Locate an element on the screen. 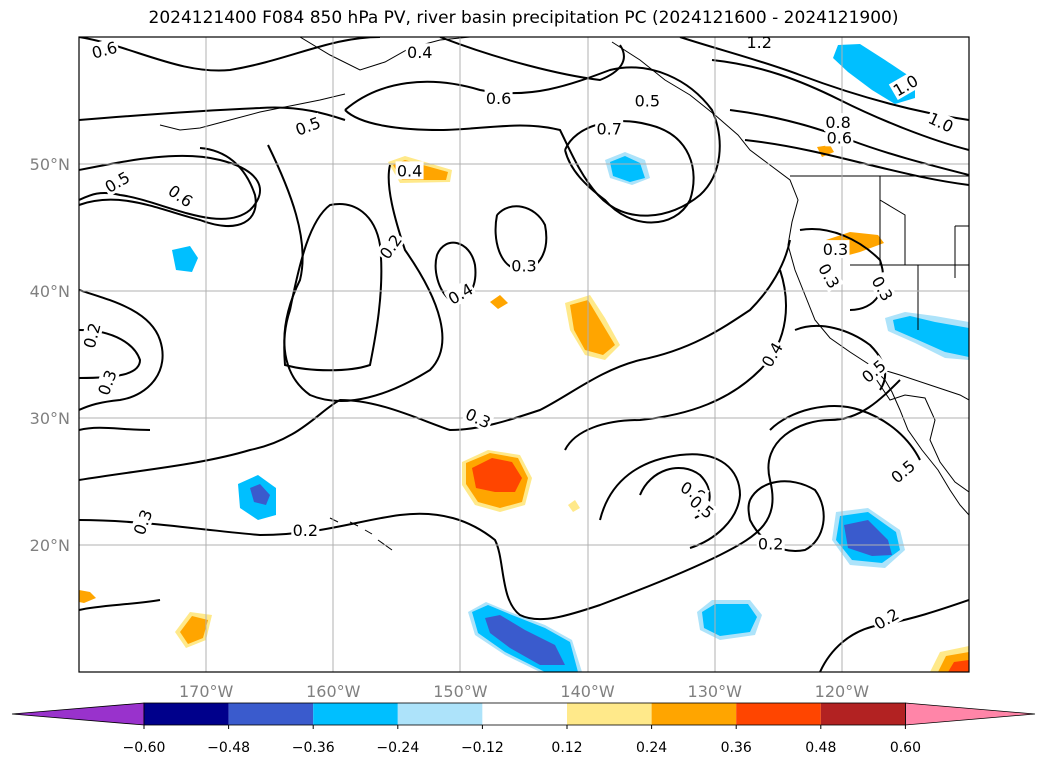 The width and height of the screenshot is (1047, 765). longitude-tick-labels: 170°W 160°W 150°W 140°W 130°W 120°W is located at coordinates (524, 691).